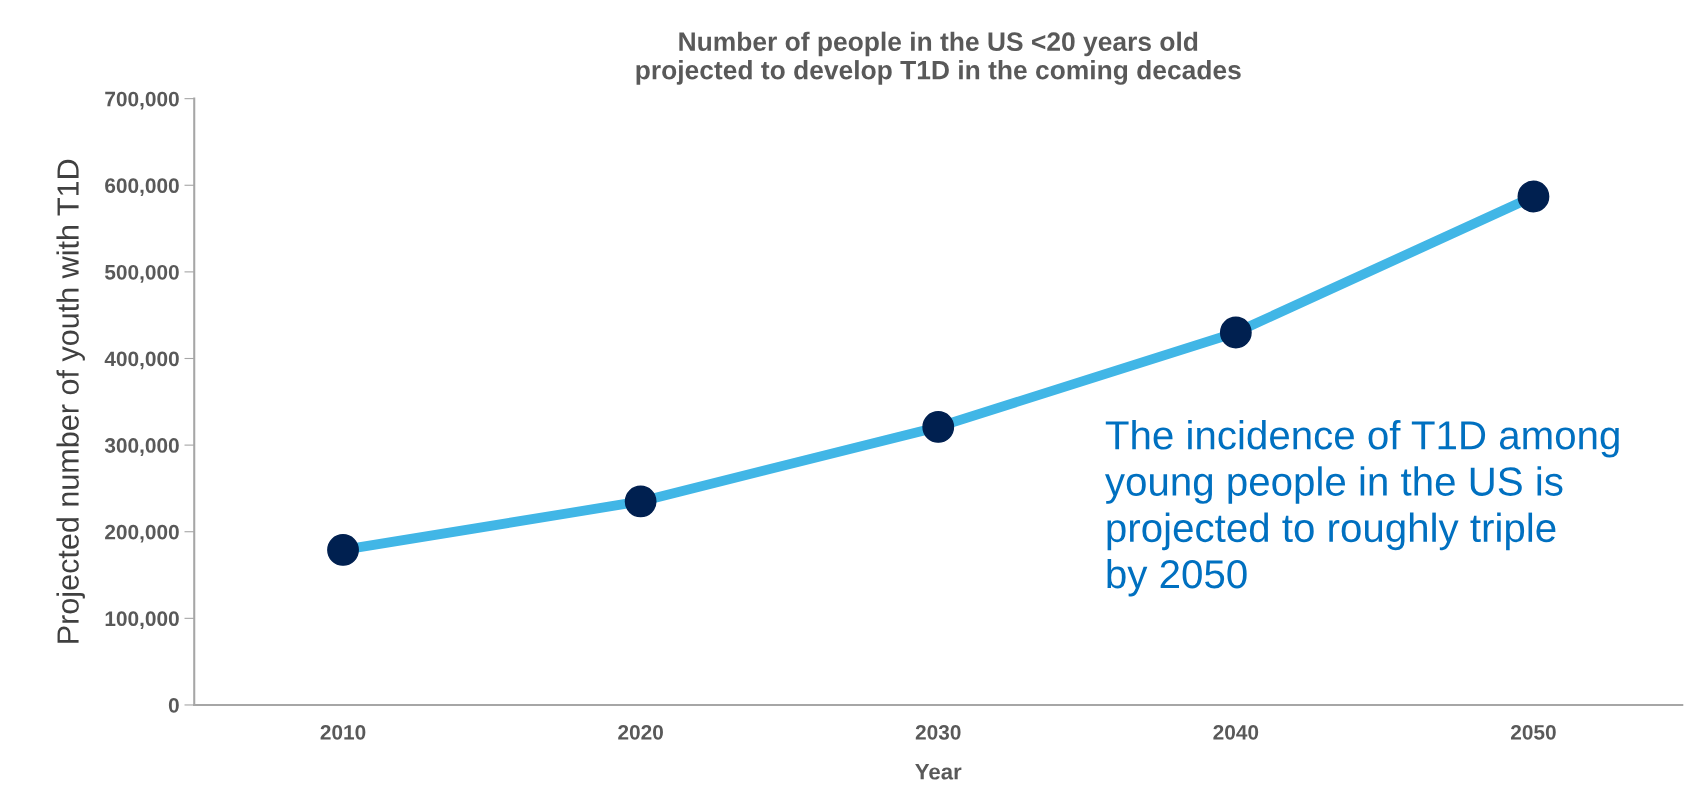 The width and height of the screenshot is (1689, 802). Describe the element at coordinates (1236, 732) in the screenshot. I see `x-tick-label: 2040` at that location.